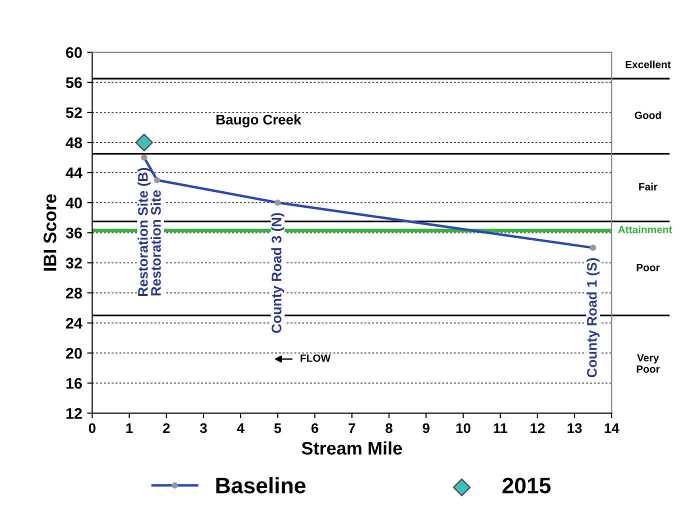 This screenshot has width=688, height=523. Describe the element at coordinates (74, 82) in the screenshot. I see `y-tick-label: 56` at that location.